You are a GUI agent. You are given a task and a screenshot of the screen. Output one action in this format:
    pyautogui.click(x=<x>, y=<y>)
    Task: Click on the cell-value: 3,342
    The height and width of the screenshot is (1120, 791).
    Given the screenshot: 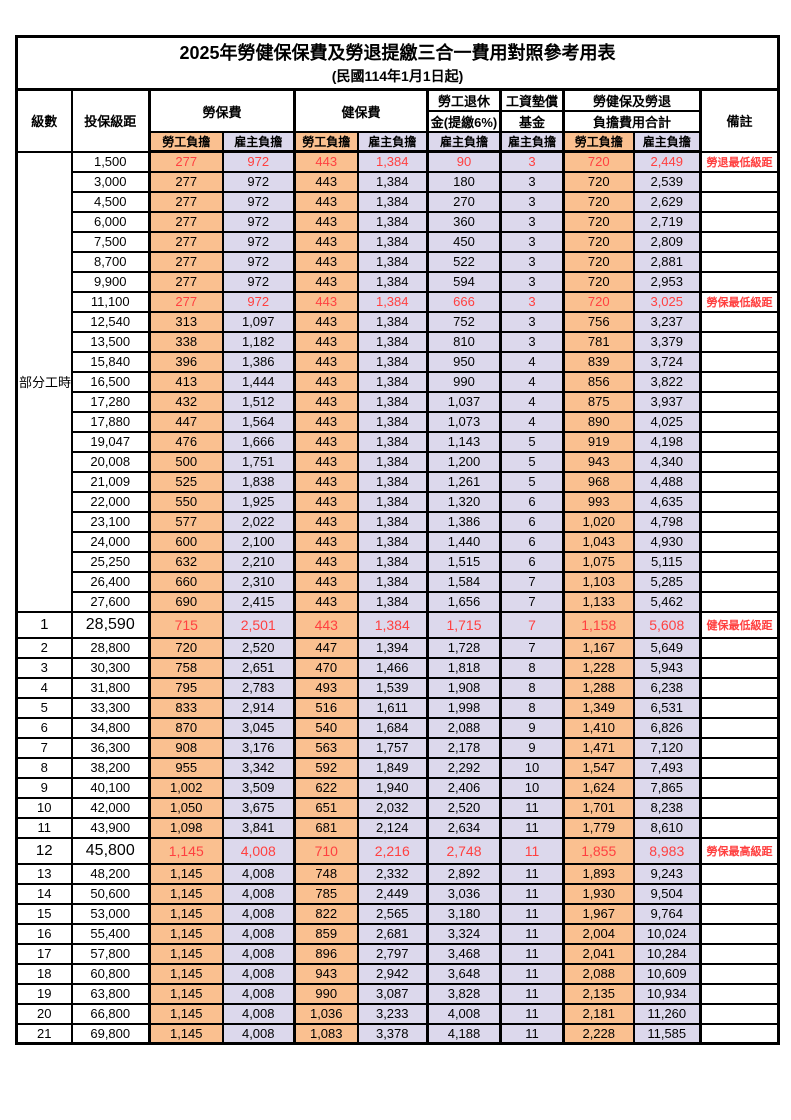 What is the action you would take?
    pyautogui.click(x=258, y=767)
    